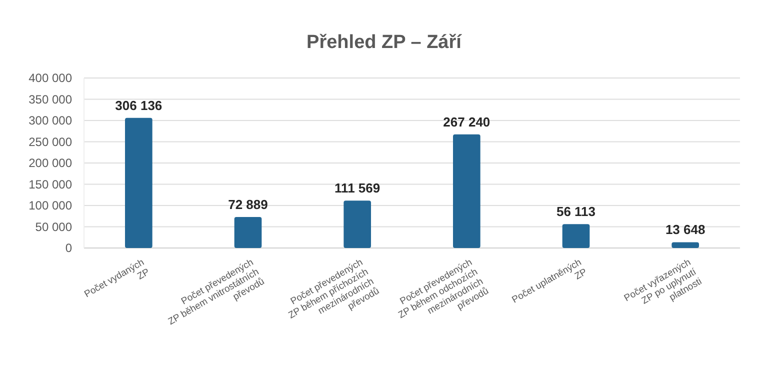 The height and width of the screenshot is (384, 768). I want to click on y-tick-label: 0, so click(68, 248).